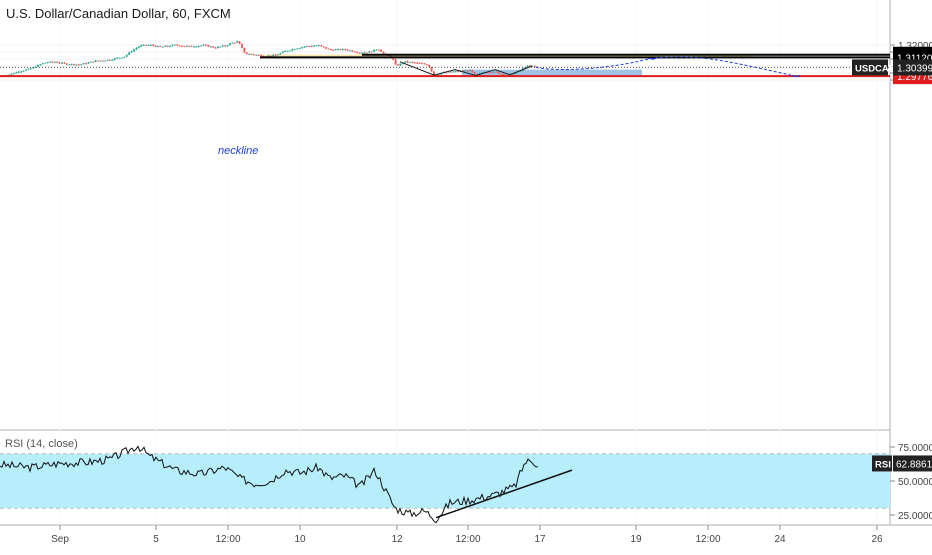  What do you see at coordinates (238, 151) in the screenshot?
I see `neckline-label: neckline` at bounding box center [238, 151].